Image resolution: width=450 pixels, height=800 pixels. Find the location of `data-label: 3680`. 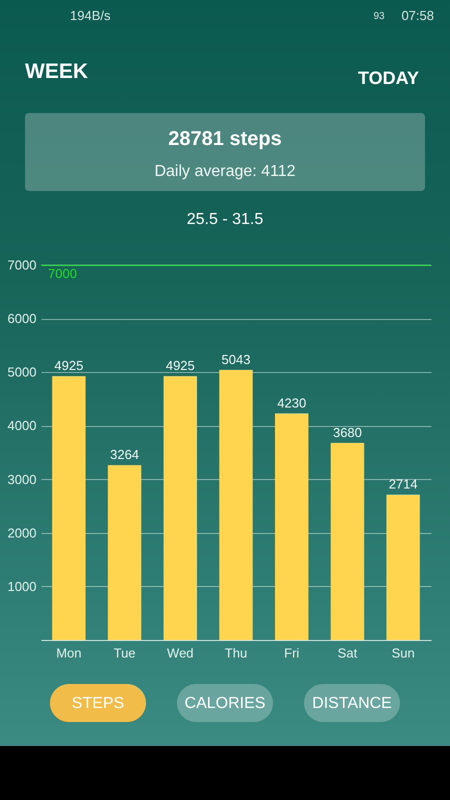

data-label: 3680 is located at coordinates (347, 432).